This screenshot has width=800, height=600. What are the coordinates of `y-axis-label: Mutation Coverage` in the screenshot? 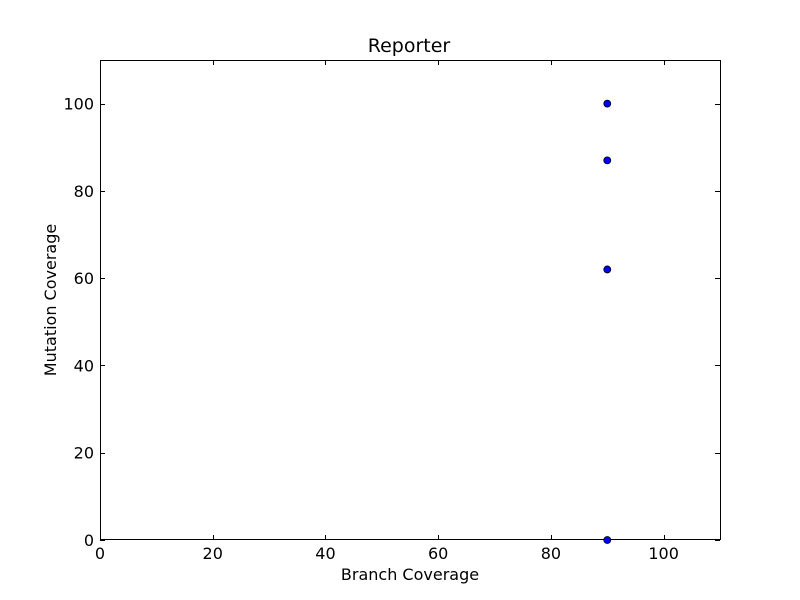 It's located at (50, 300).